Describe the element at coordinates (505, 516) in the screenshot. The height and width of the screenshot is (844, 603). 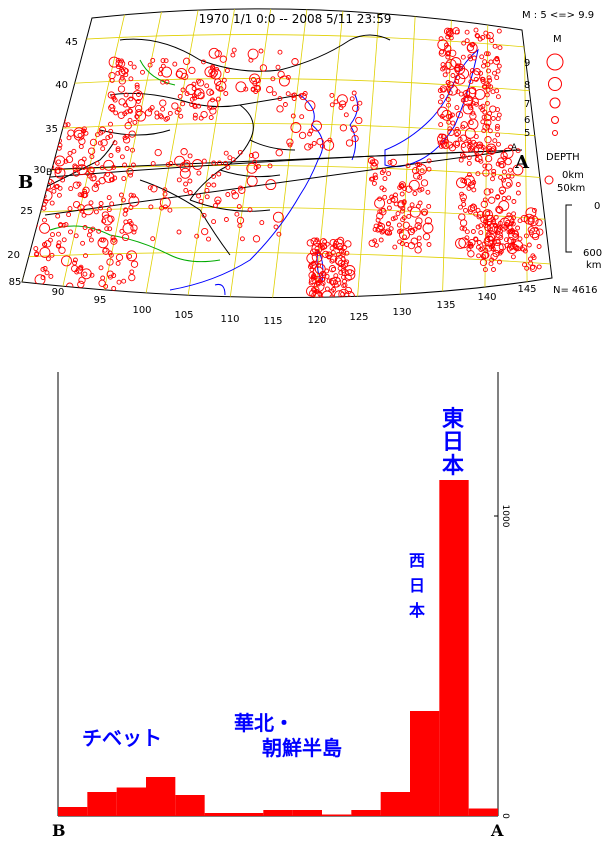
I see `tick-1000-label: 1000` at that location.